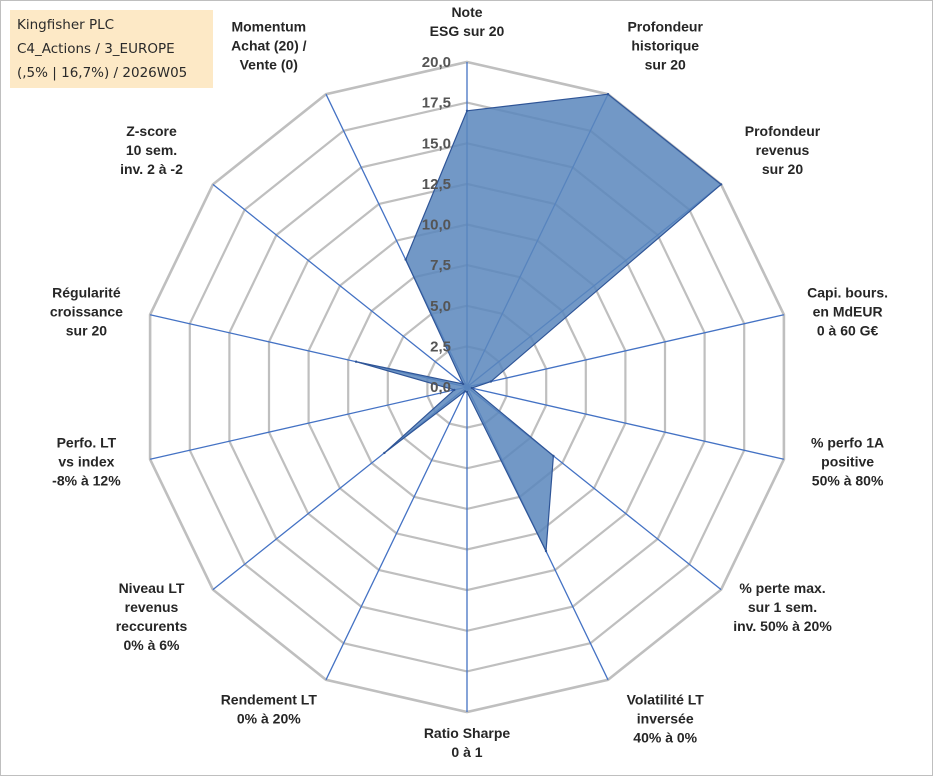 Image resolution: width=933 pixels, height=776 pixels. Describe the element at coordinates (269, 45) in the screenshot. I see `axis-label: Momentum Achat (20) / Vente (0)` at that location.